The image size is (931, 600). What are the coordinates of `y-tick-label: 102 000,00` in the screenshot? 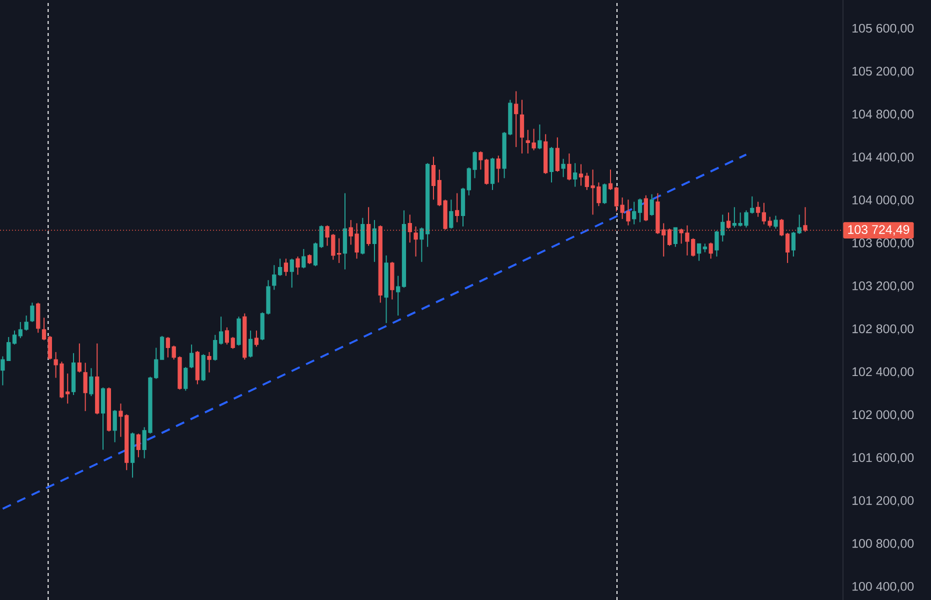 It's located at (883, 415).